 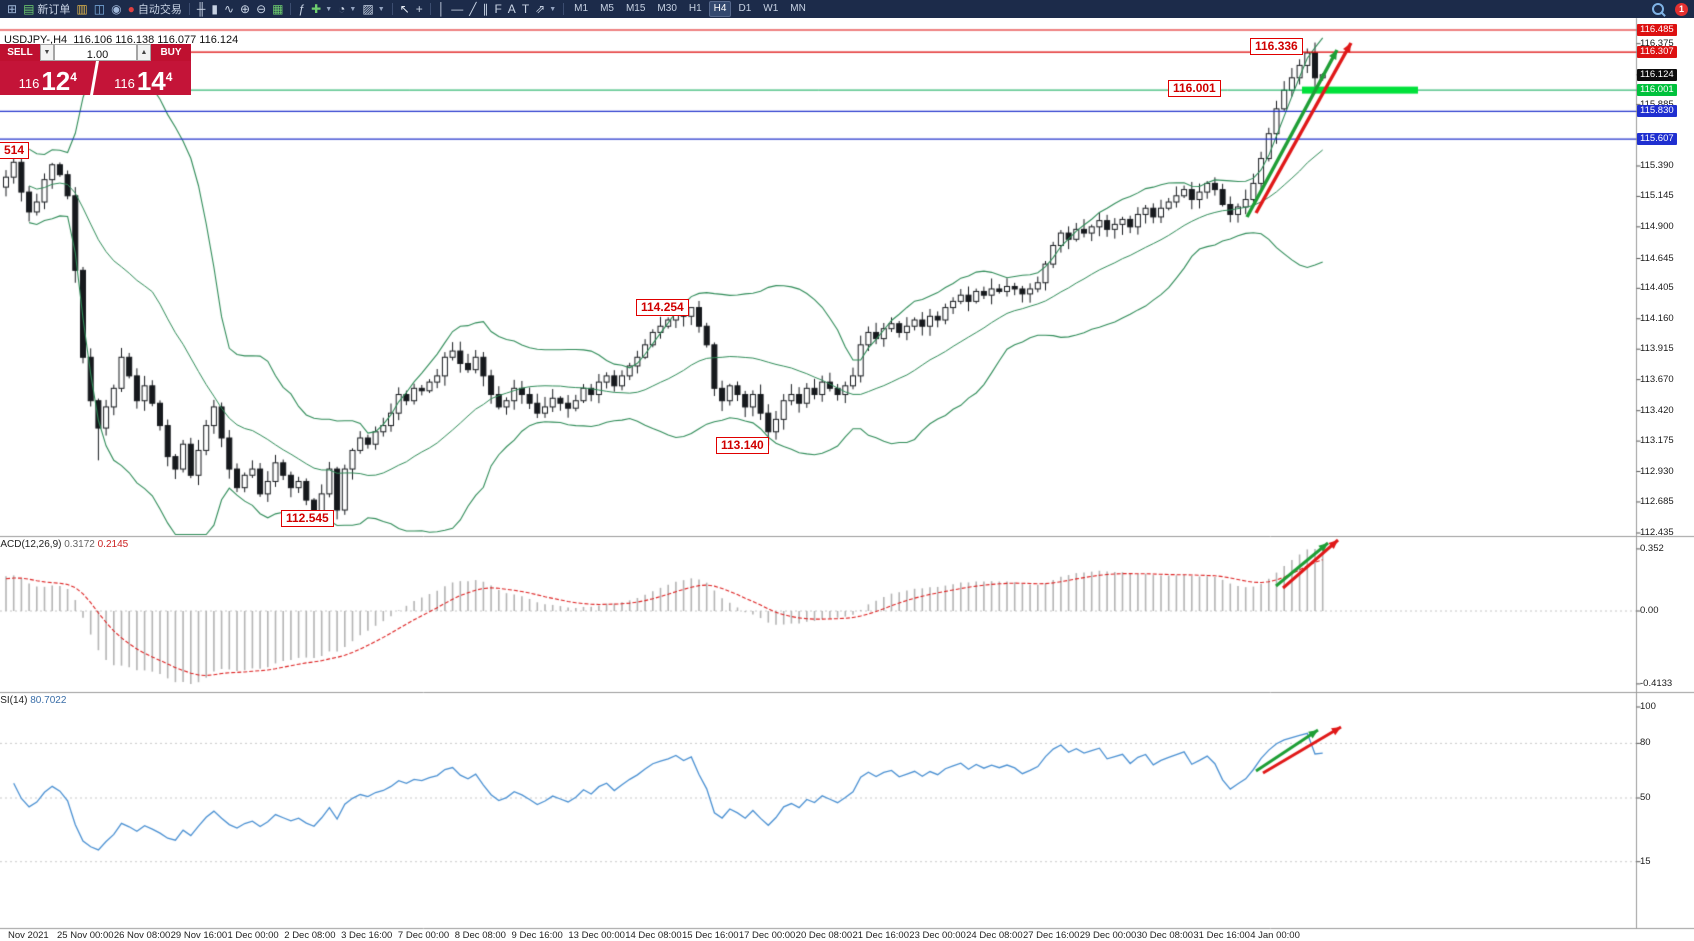 I want to click on cursor-icon: ↖, so click(x=404, y=9).